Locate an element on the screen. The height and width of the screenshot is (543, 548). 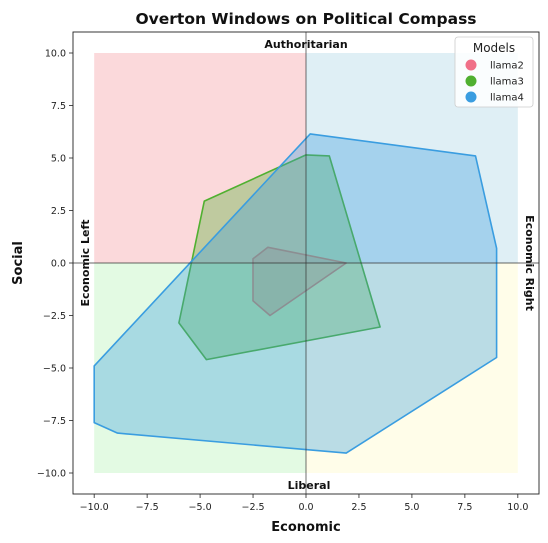
x-tick-label: −10.0 is located at coordinates (94, 507).